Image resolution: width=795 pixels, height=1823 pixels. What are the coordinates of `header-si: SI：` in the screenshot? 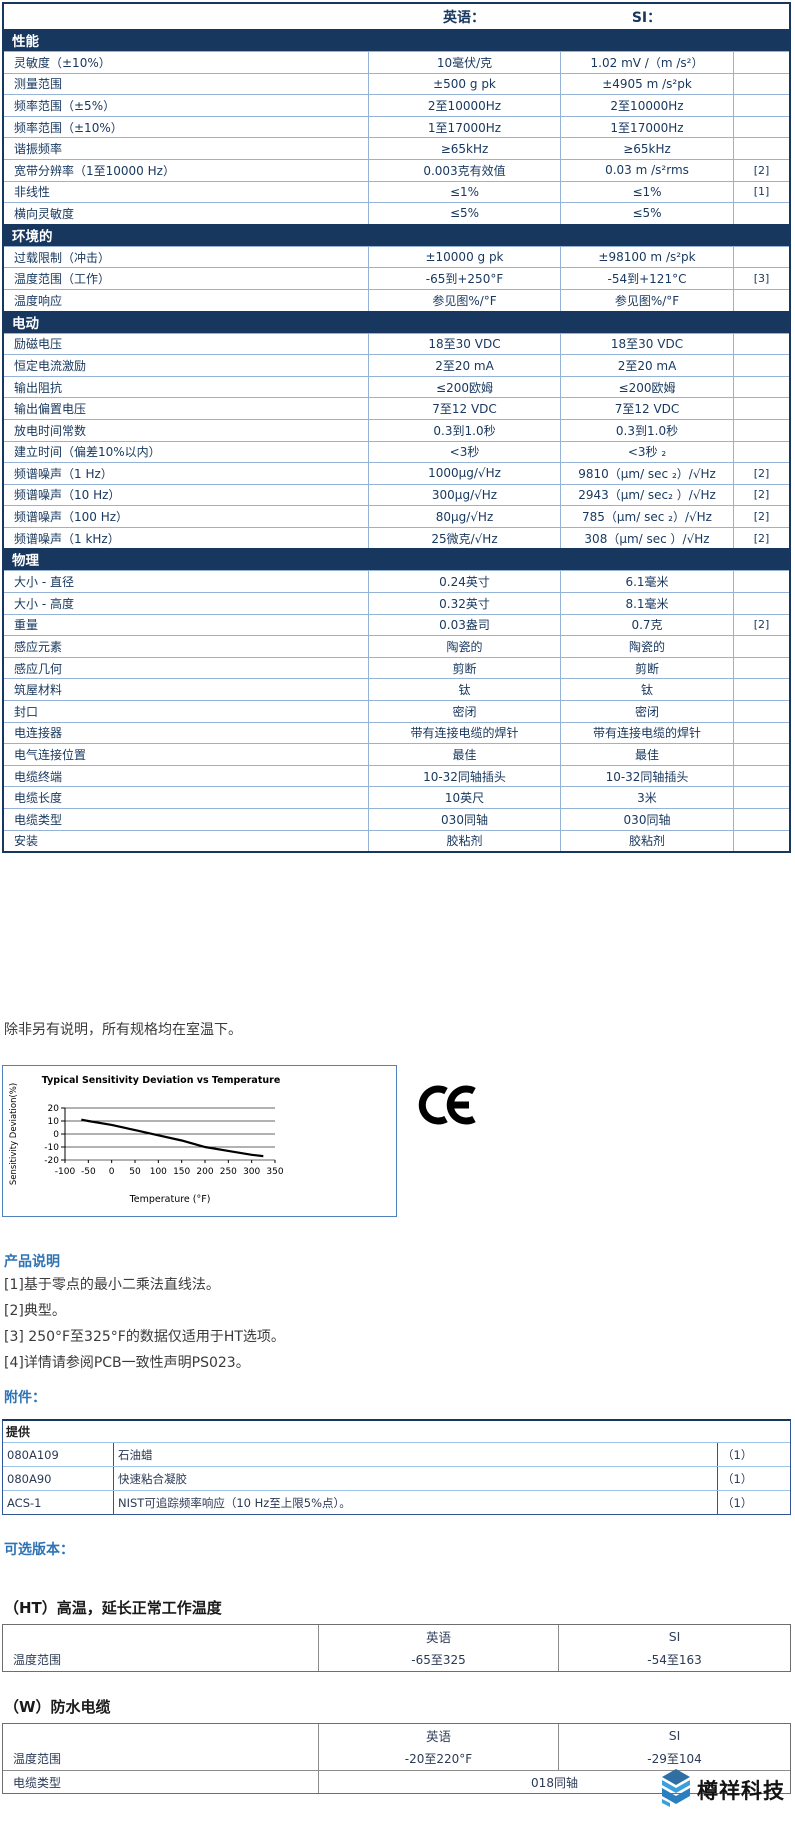 It's located at (646, 17).